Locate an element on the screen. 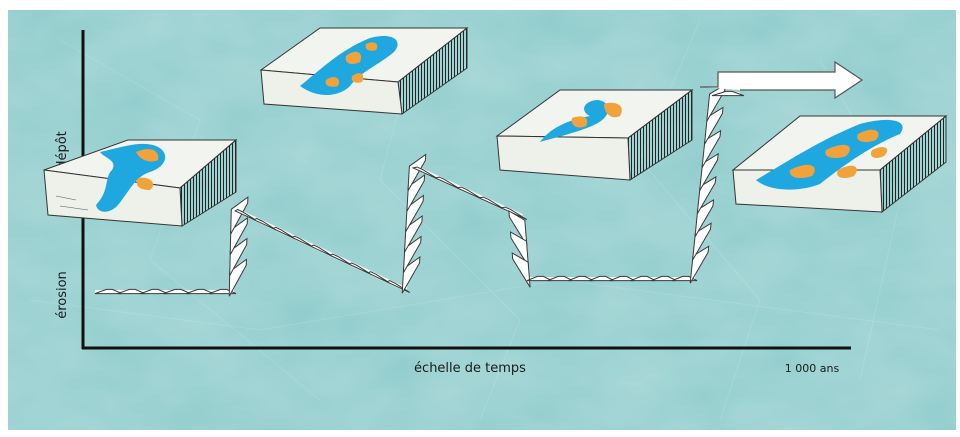 This screenshot has height=437, width=960. ribbon-arrow-head is located at coordinates (782, 80).